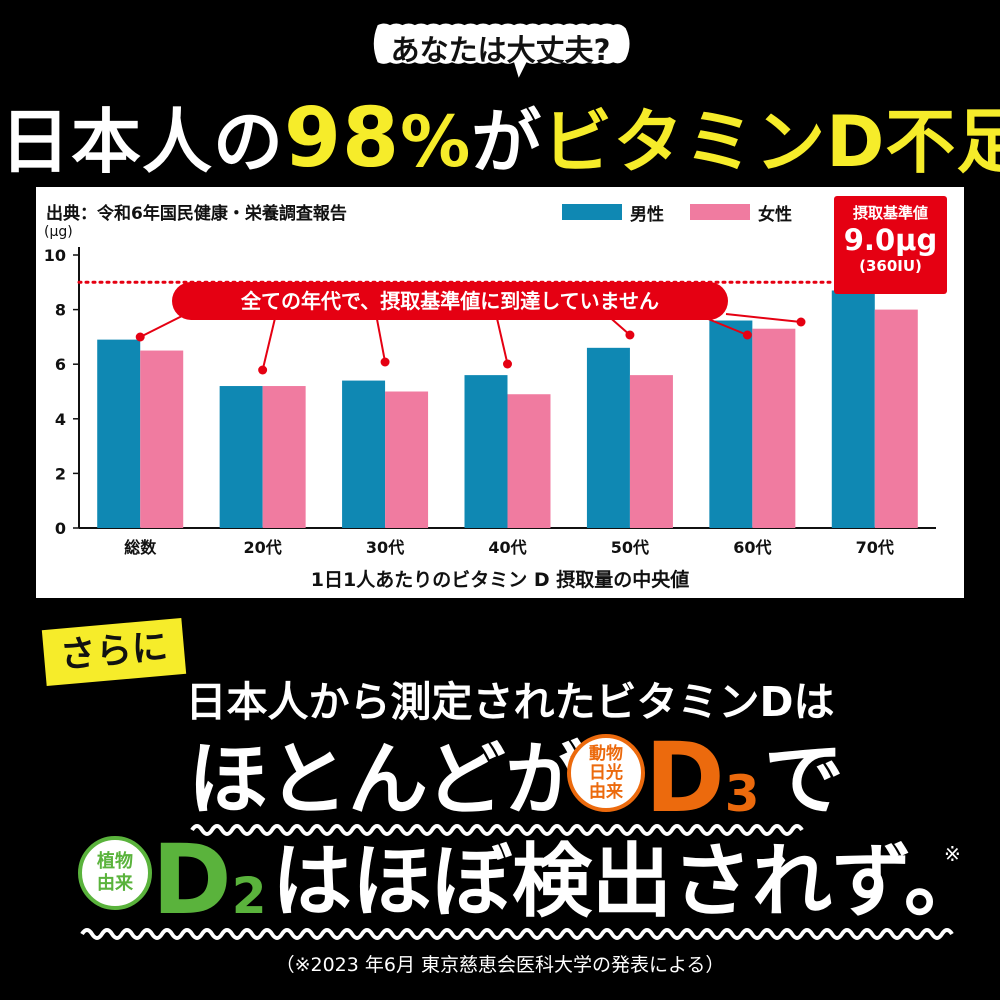 This screenshot has width=1000, height=1000. What do you see at coordinates (875, 547) in the screenshot?
I see `x-tick-label: 70代` at bounding box center [875, 547].